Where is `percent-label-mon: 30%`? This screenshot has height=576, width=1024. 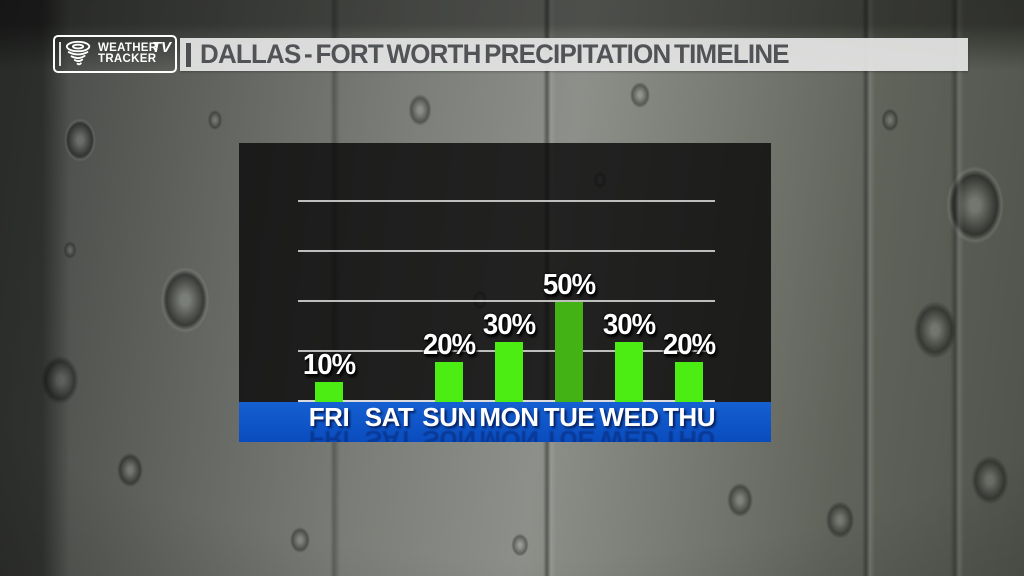
percent-label-mon: 30% is located at coordinates (509, 325).